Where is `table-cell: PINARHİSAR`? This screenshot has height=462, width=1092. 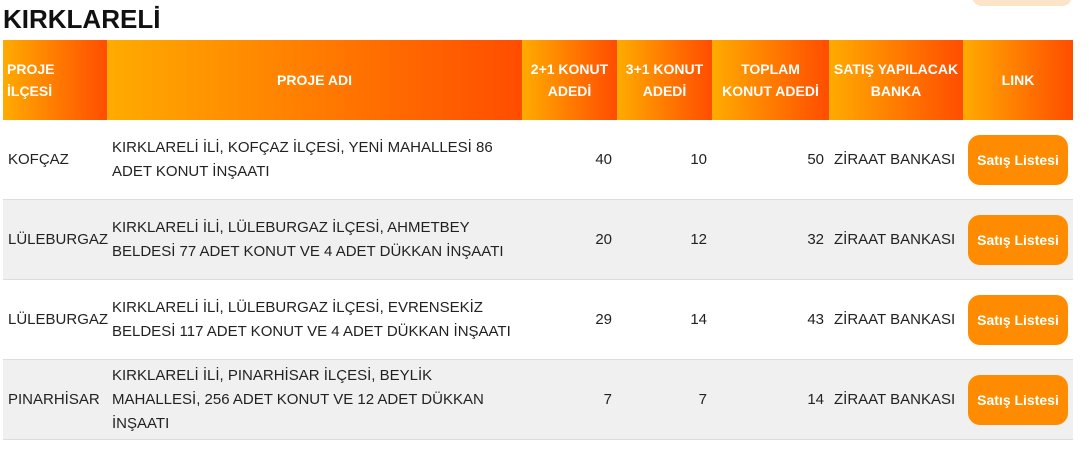
table-cell: PINARHİSAR is located at coordinates (55, 399).